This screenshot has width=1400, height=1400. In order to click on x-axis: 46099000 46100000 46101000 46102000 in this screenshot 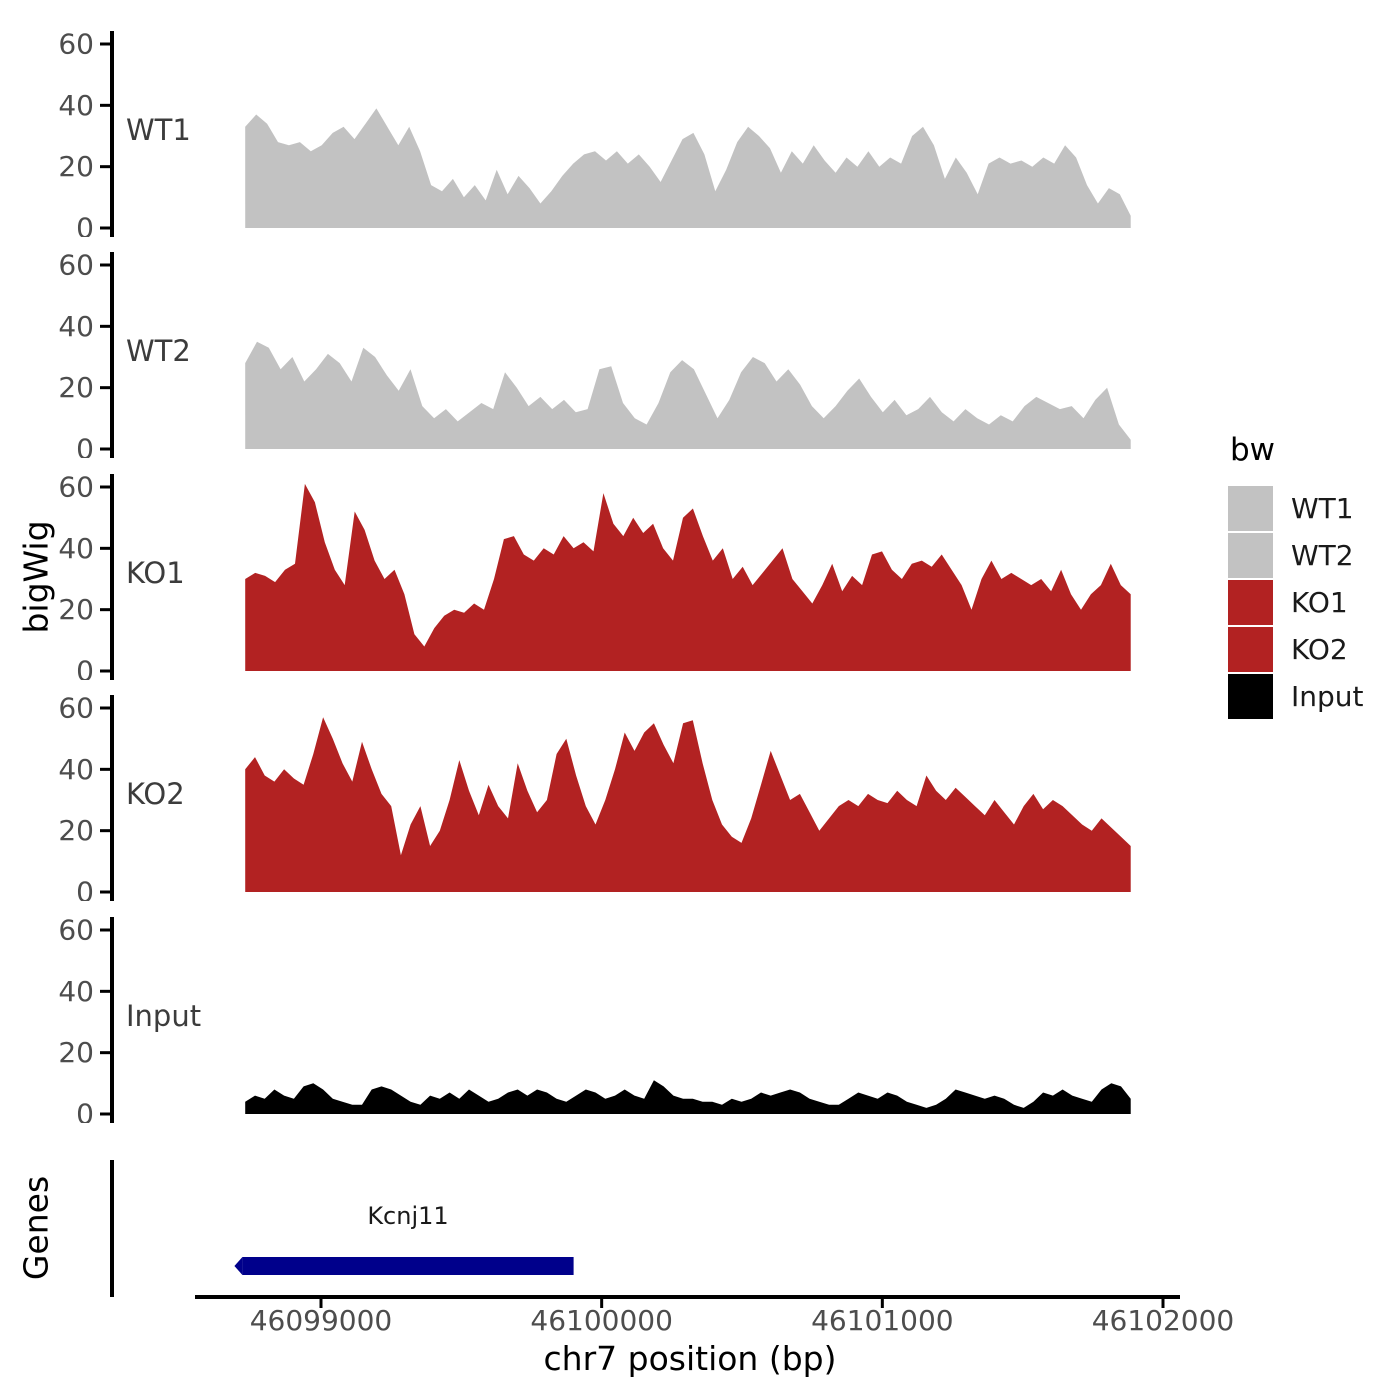, I will do `click(715, 1316)`.